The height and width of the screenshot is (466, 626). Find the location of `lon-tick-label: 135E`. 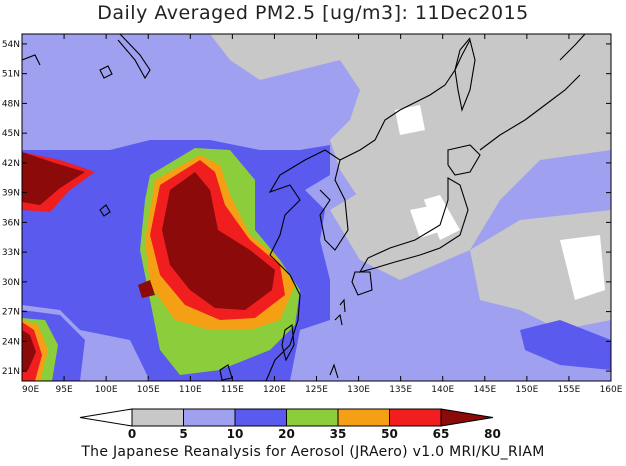

lon-tick-label: 135E is located at coordinates (400, 390).